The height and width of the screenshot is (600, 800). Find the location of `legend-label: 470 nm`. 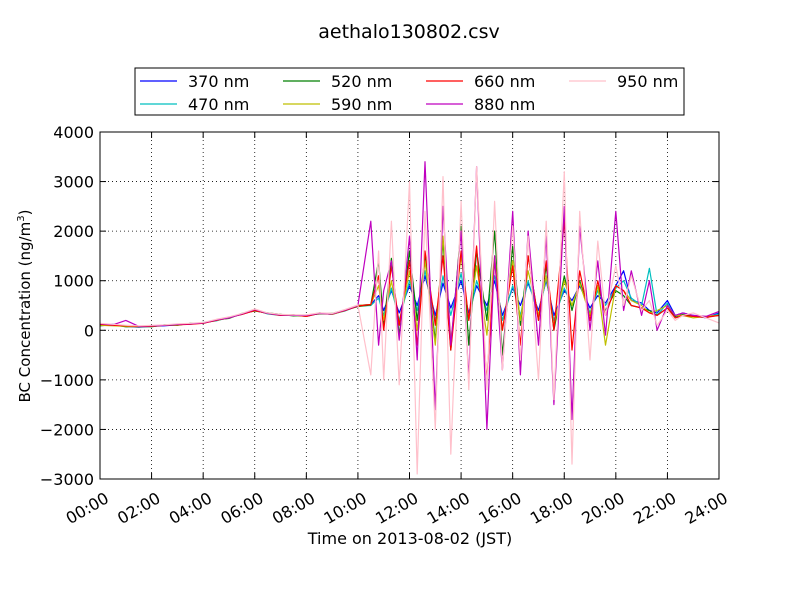

legend-label: 470 nm is located at coordinates (218, 104).